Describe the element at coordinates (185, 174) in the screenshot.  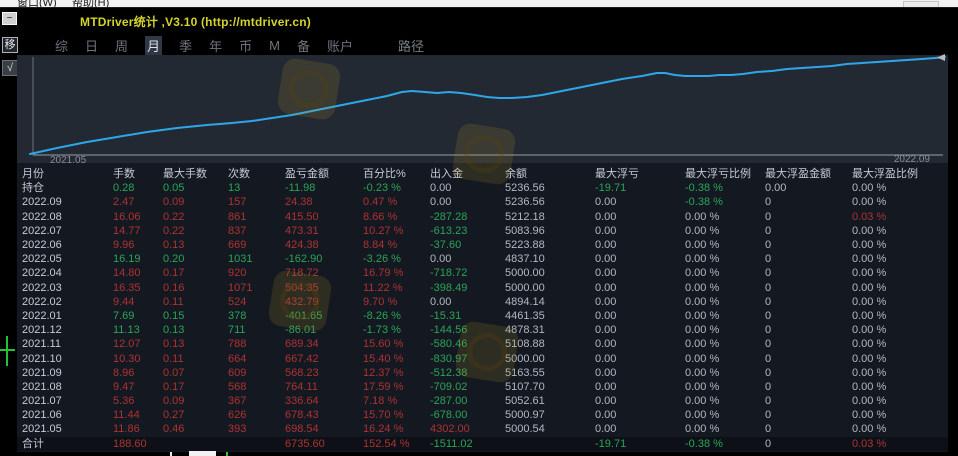
I see `column-header: 最大手数` at that location.